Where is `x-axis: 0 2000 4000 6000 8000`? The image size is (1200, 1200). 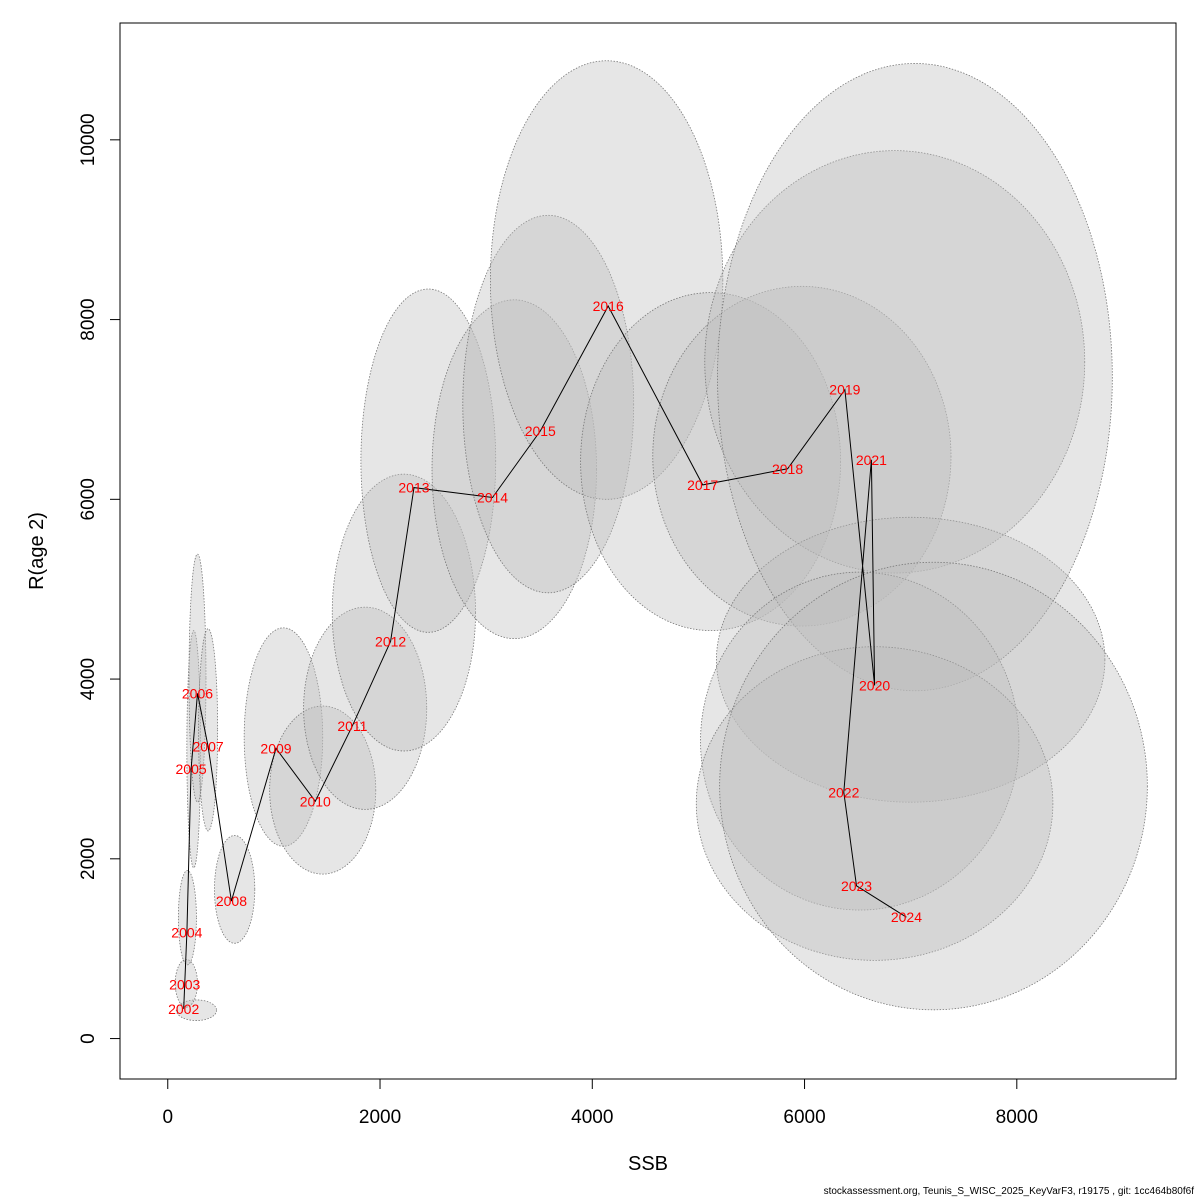 x-axis: 0 2000 4000 6000 8000 is located at coordinates (600, 1103).